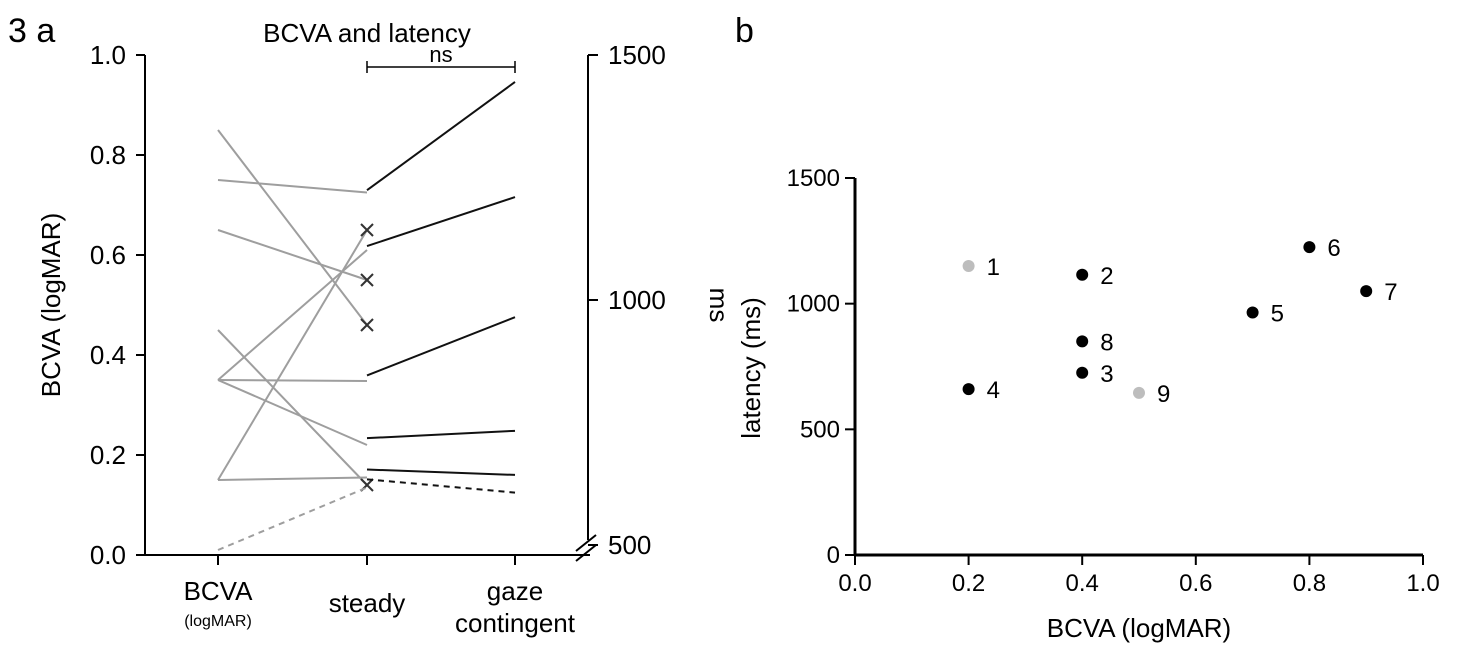 This screenshot has width=1460, height=646. Describe the element at coordinates (108, 155) in the screenshot. I see `y-tick-label: 0.8` at that location.